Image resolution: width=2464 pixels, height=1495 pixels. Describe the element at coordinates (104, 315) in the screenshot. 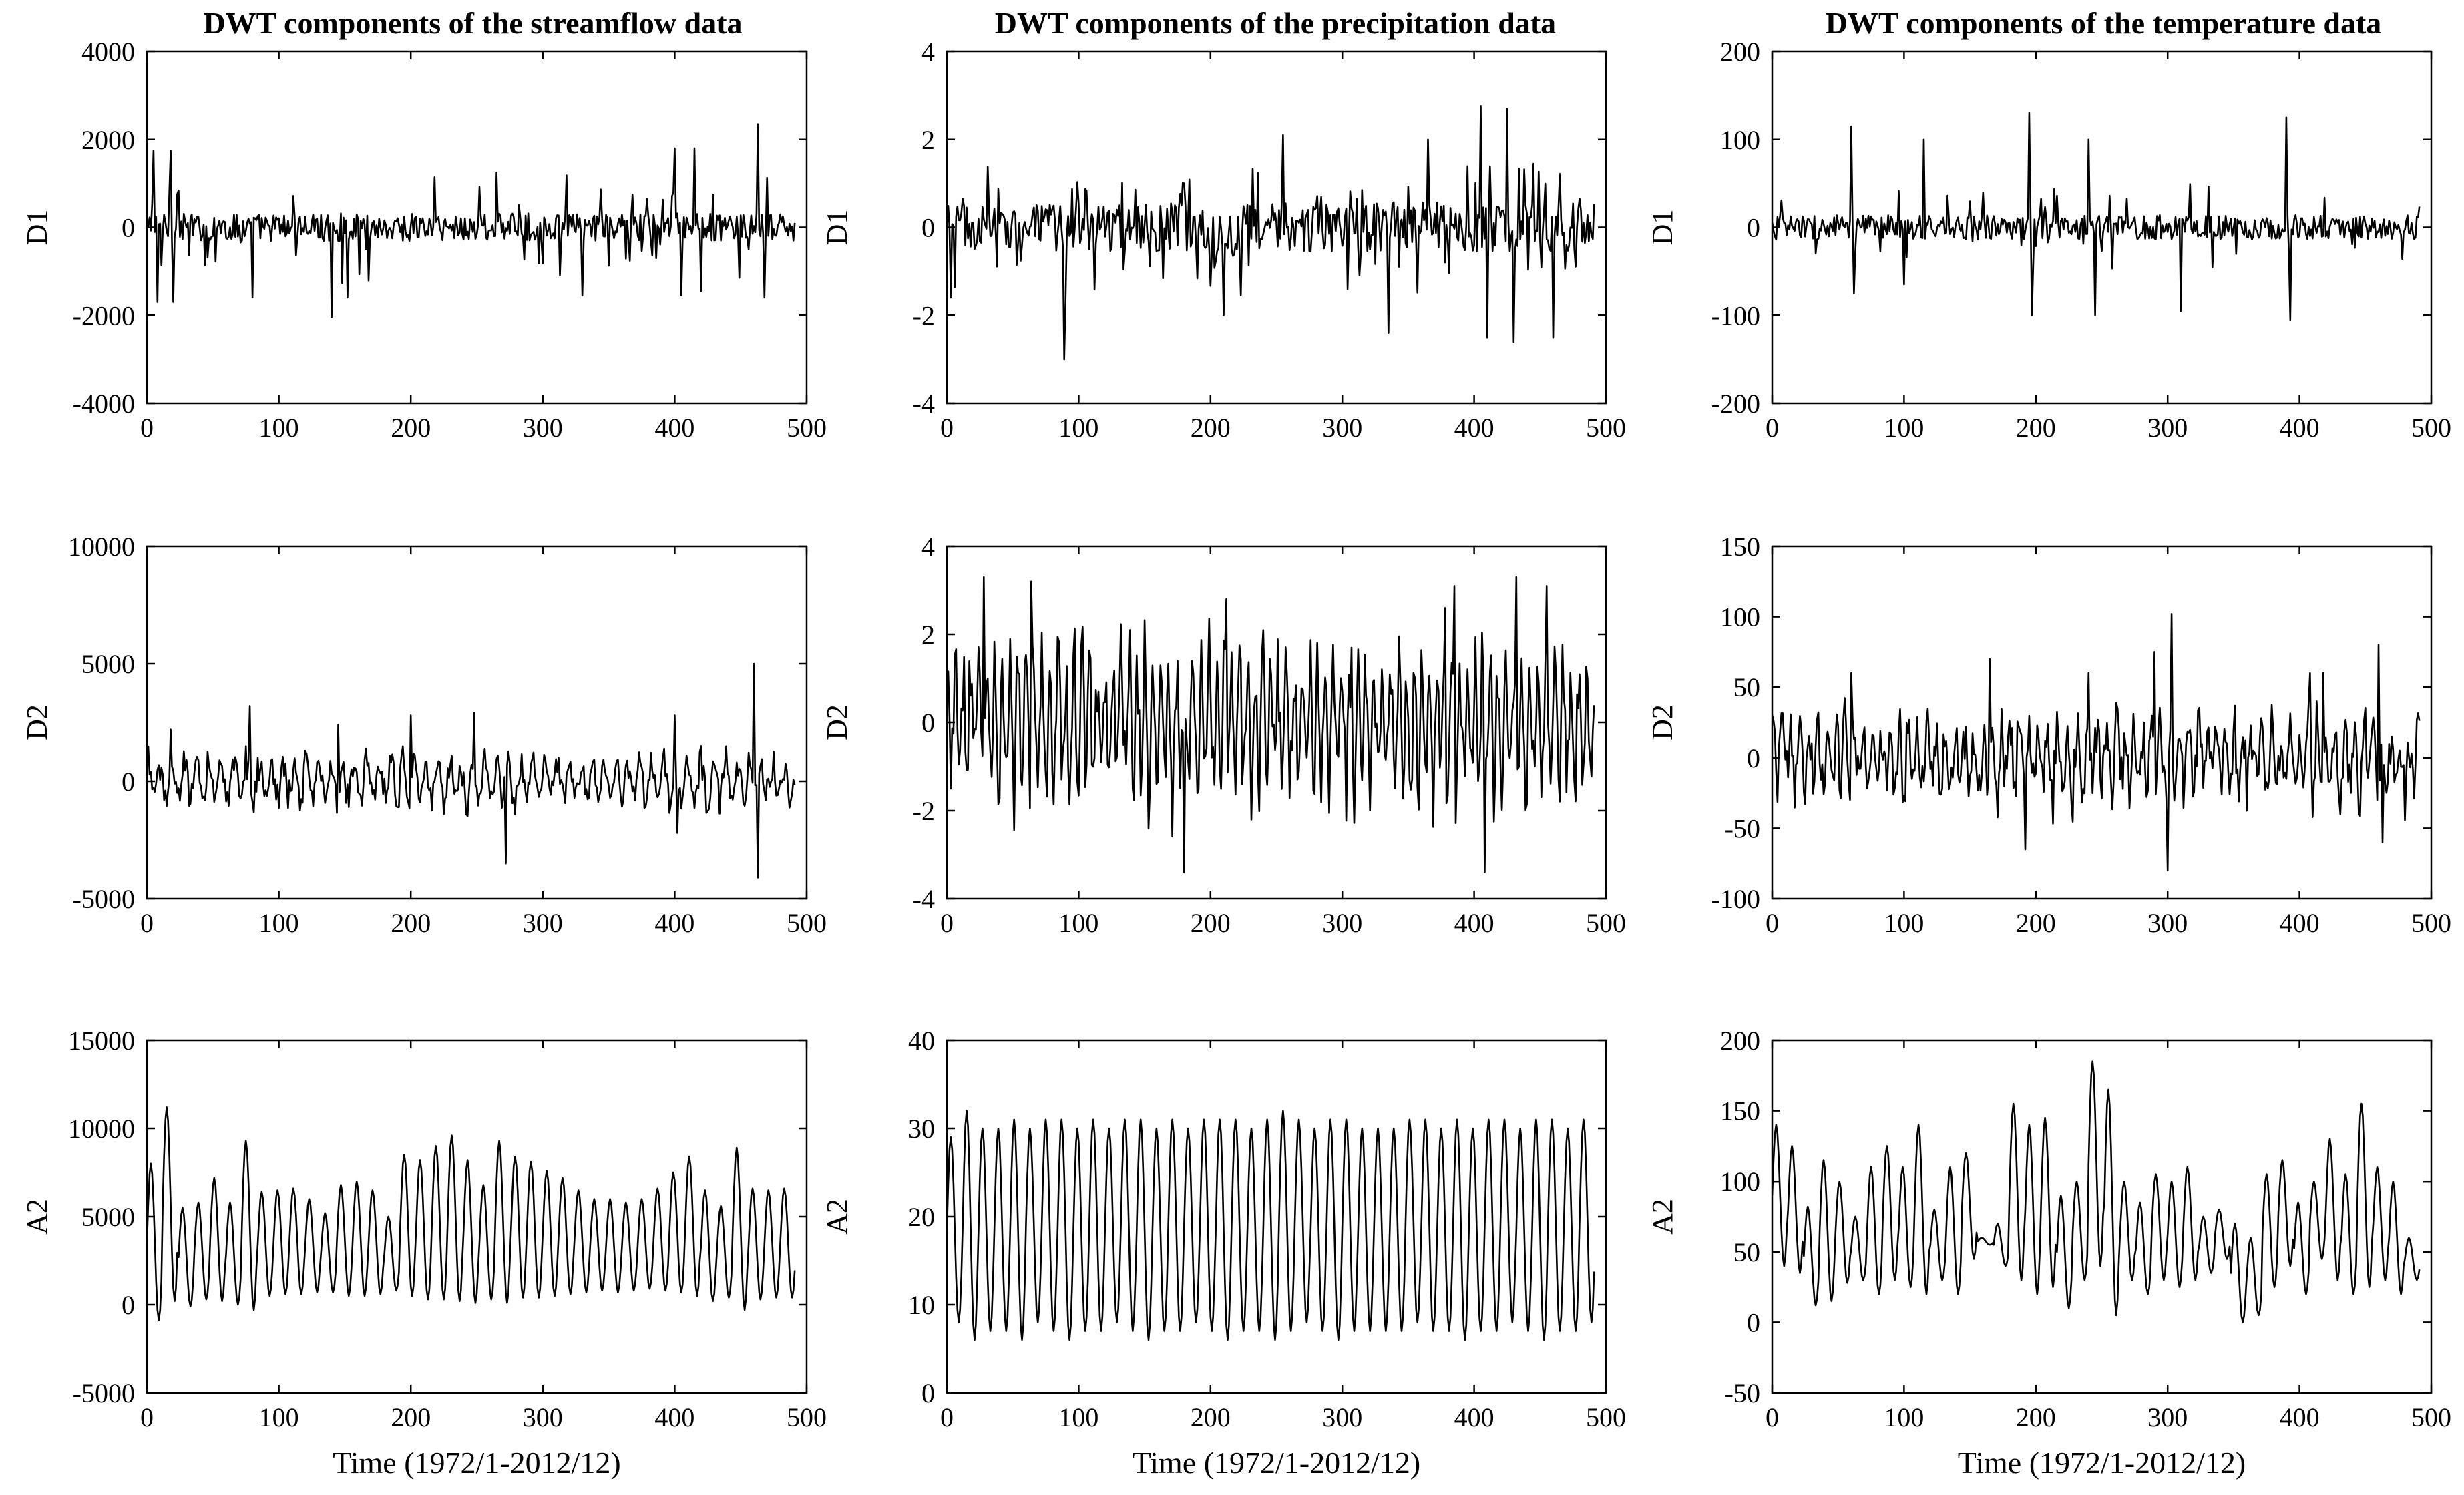

I see `y-tick-label: -2000` at that location.